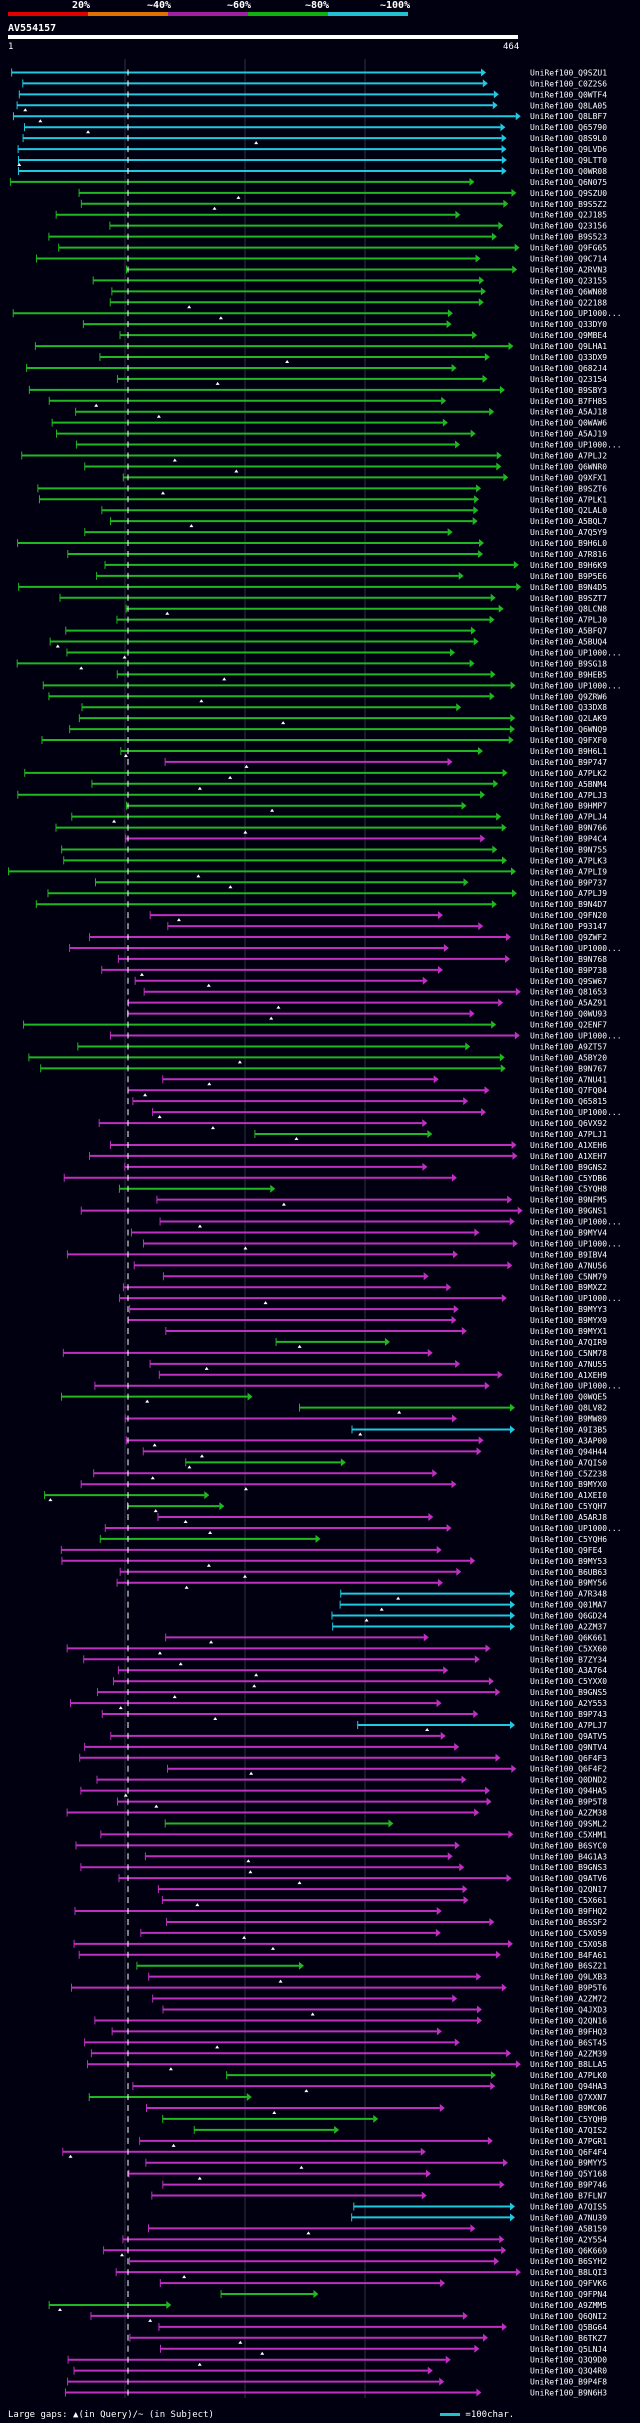 This screenshot has height=2423, width=640. I want to click on hit-label: UniRef100_B9MY53, so click(568, 1561).